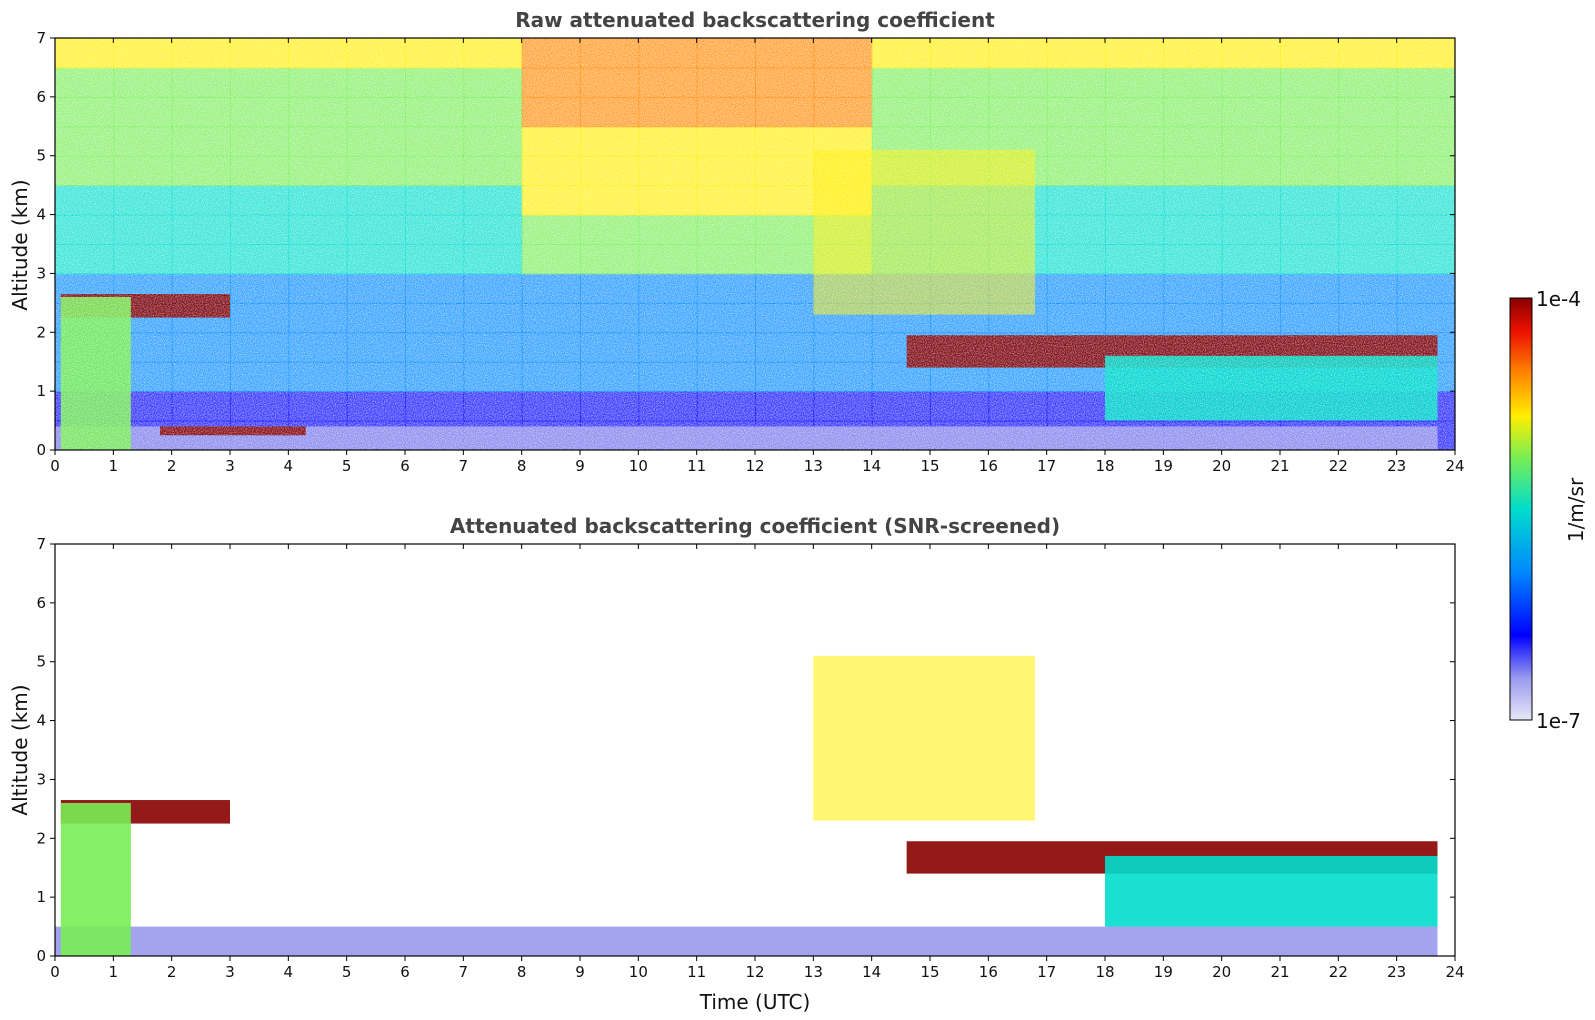  What do you see at coordinates (746, 941) in the screenshot?
I see `boundary-layer` at bounding box center [746, 941].